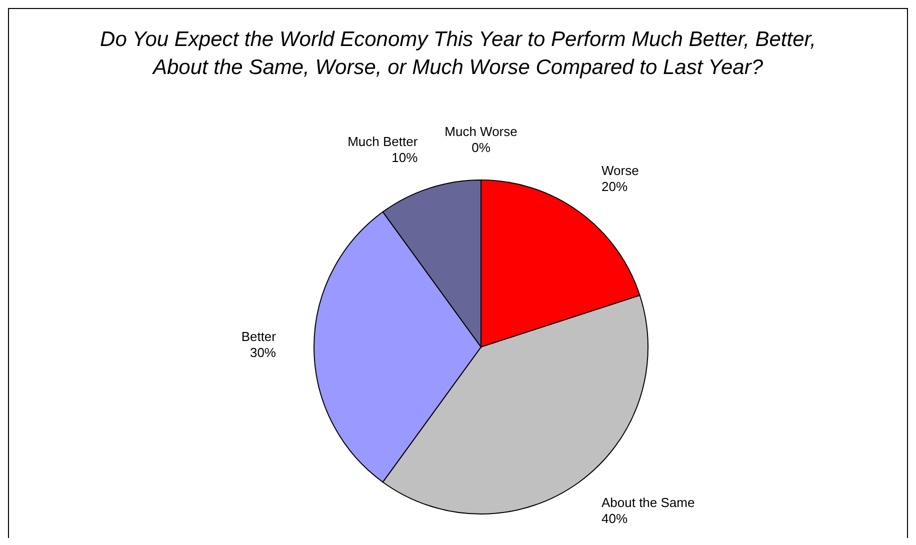 This screenshot has width=916, height=545. Describe the element at coordinates (614, 186) in the screenshot. I see `data-label: 20%` at that location.